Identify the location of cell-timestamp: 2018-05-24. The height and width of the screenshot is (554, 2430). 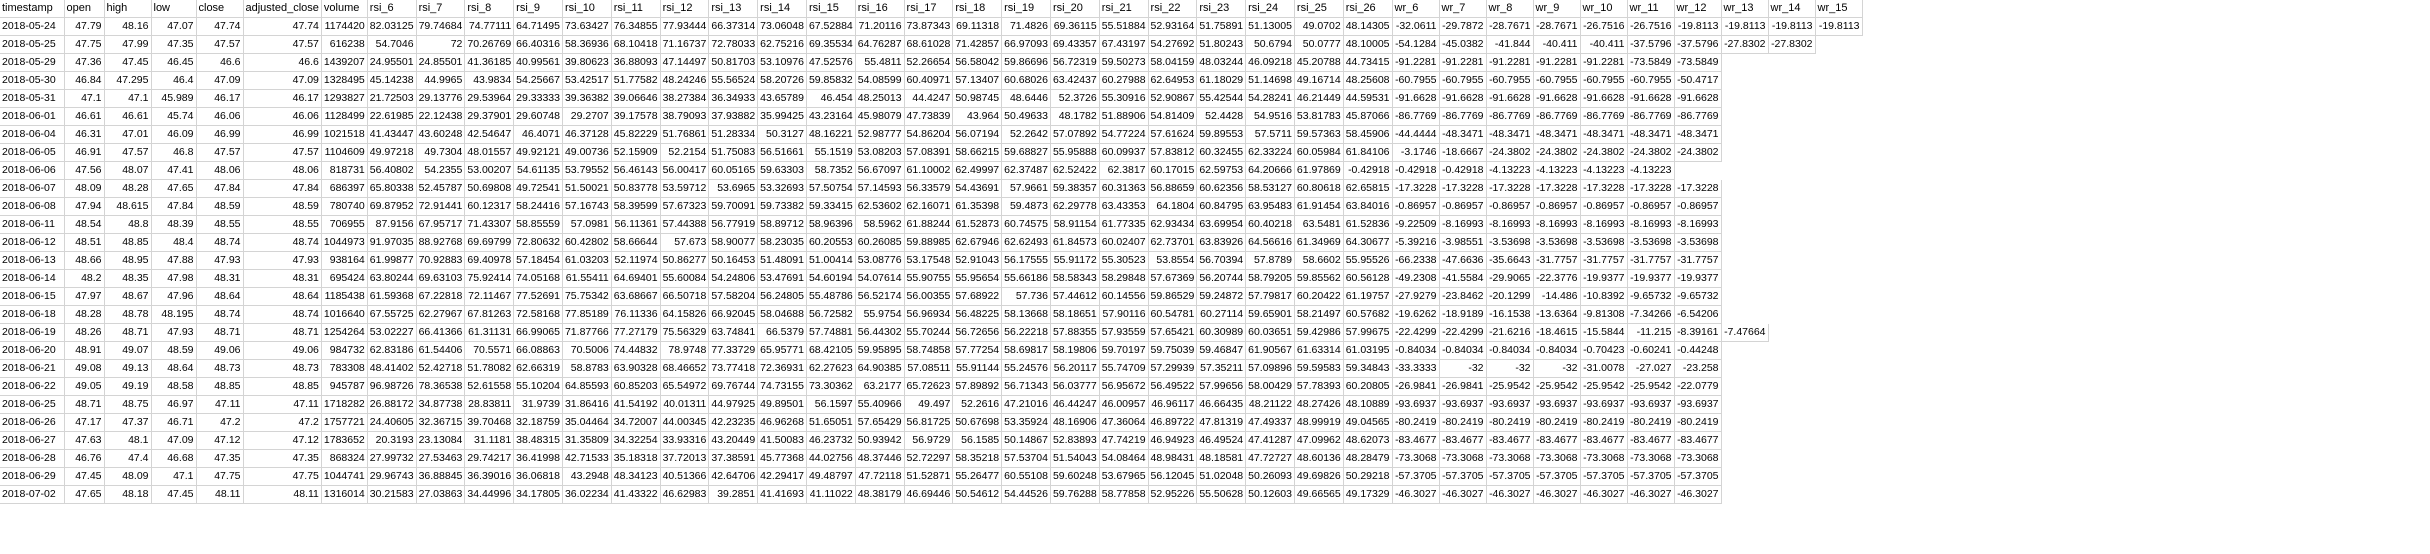
(32, 27).